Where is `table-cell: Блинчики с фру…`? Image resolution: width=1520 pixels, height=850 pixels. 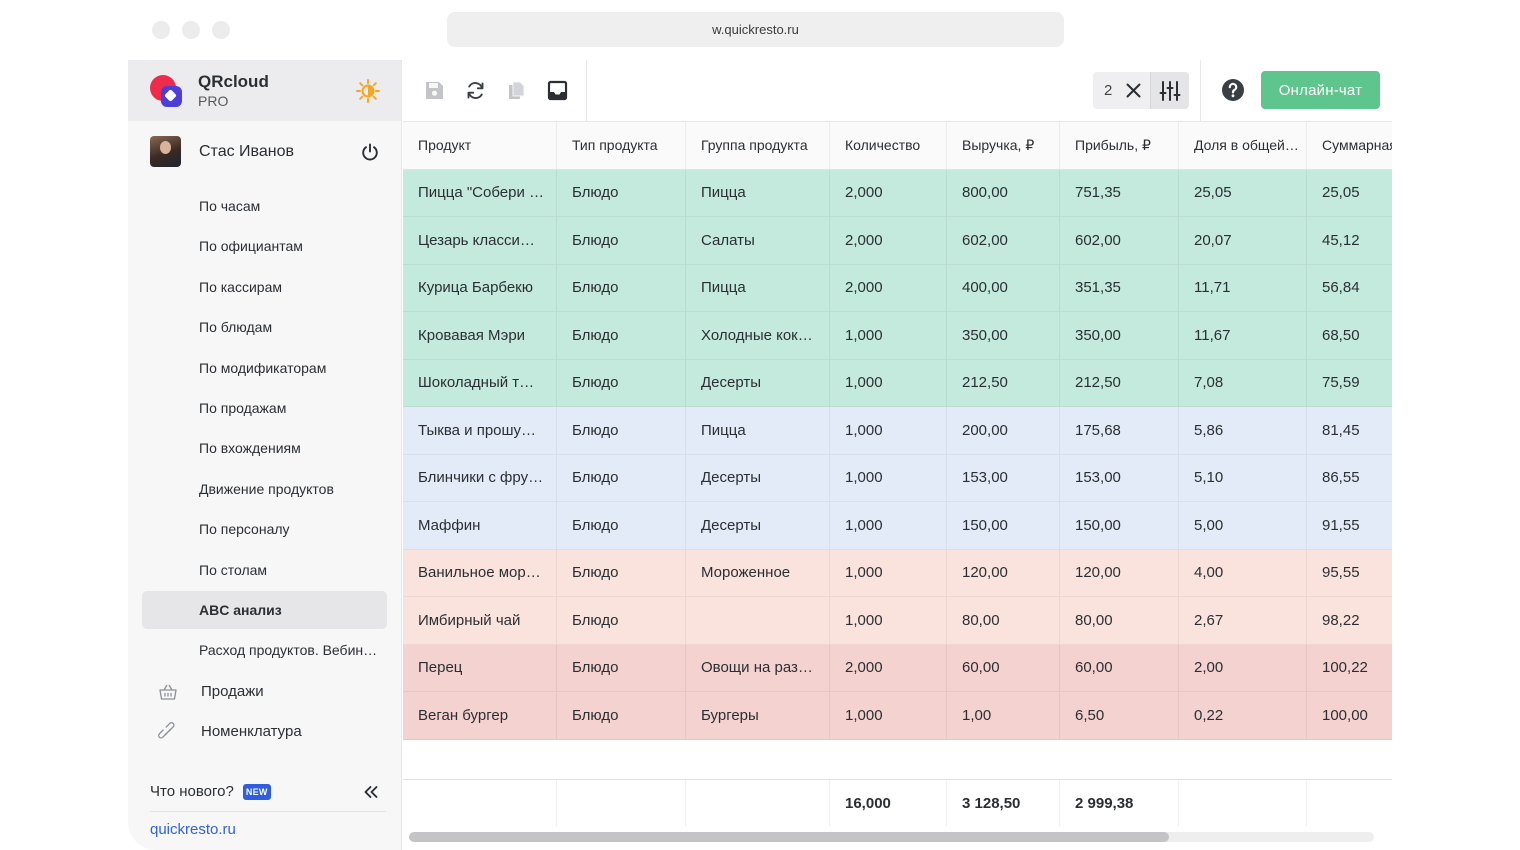
table-cell: Блинчики с фру… is located at coordinates (480, 477).